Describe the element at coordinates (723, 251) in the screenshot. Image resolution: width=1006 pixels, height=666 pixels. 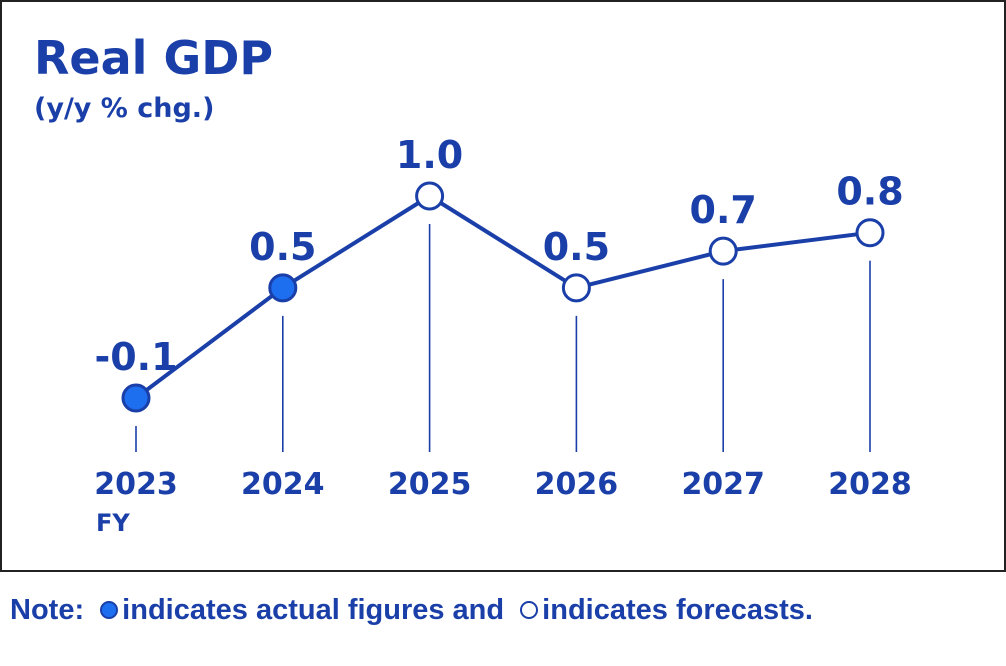
I see `forecast-point-2027` at that location.